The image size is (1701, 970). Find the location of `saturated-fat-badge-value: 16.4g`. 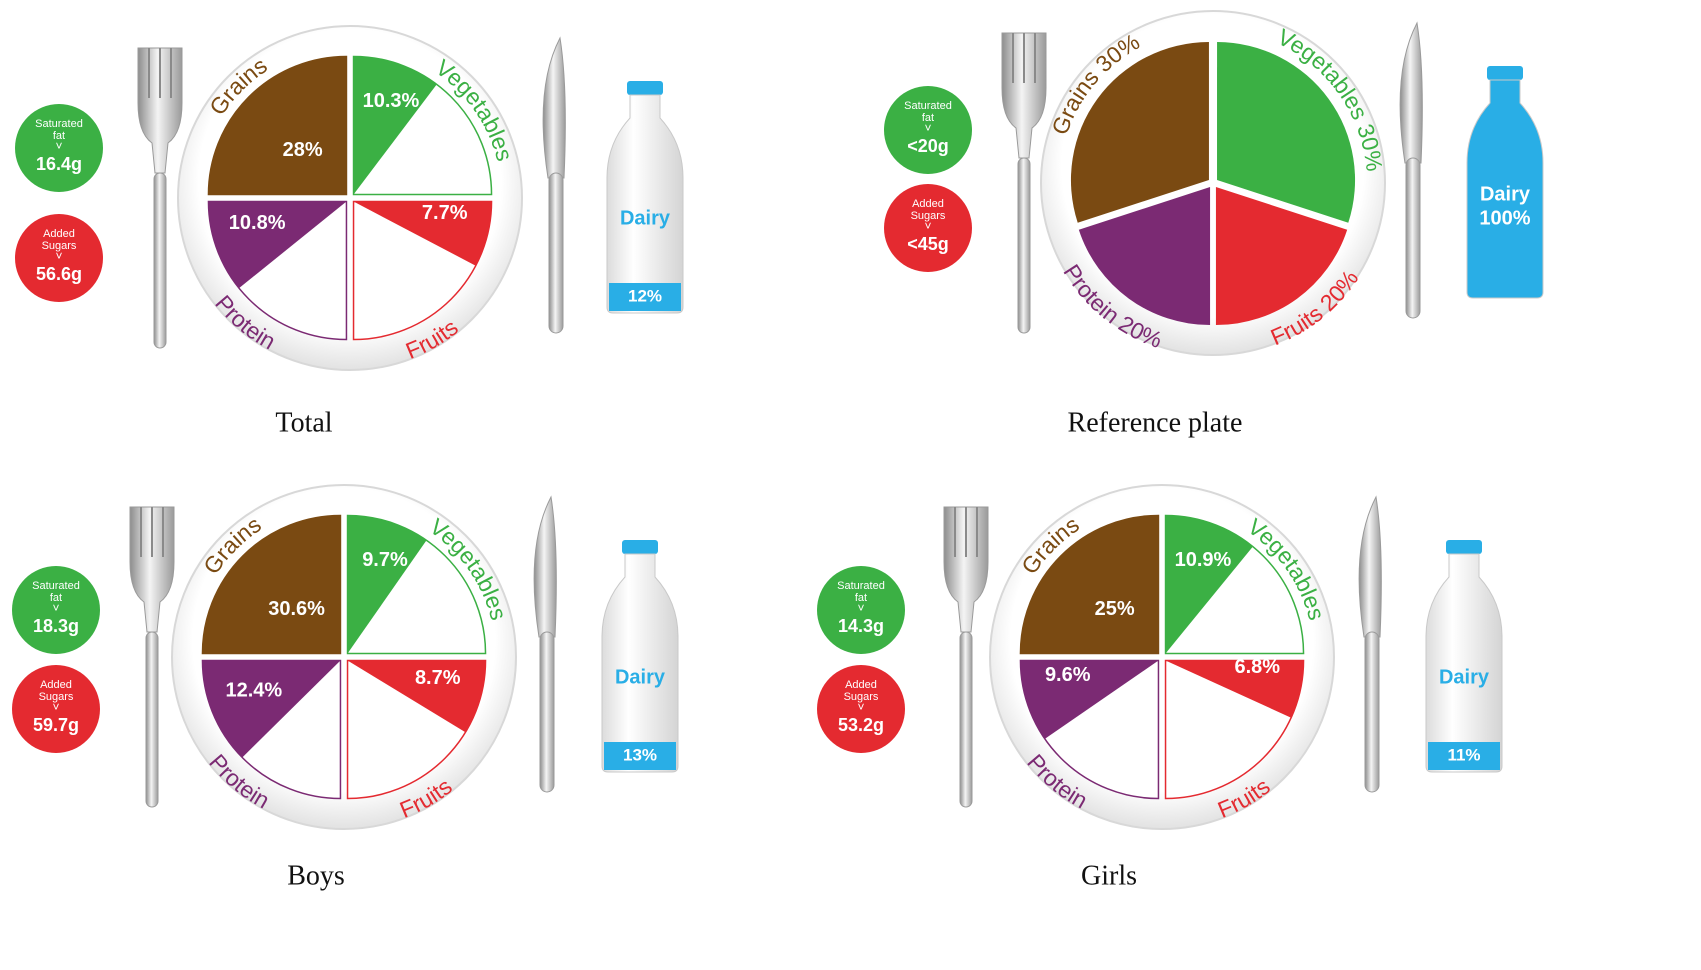

saturated-fat-badge-value: 16.4g is located at coordinates (59, 164).